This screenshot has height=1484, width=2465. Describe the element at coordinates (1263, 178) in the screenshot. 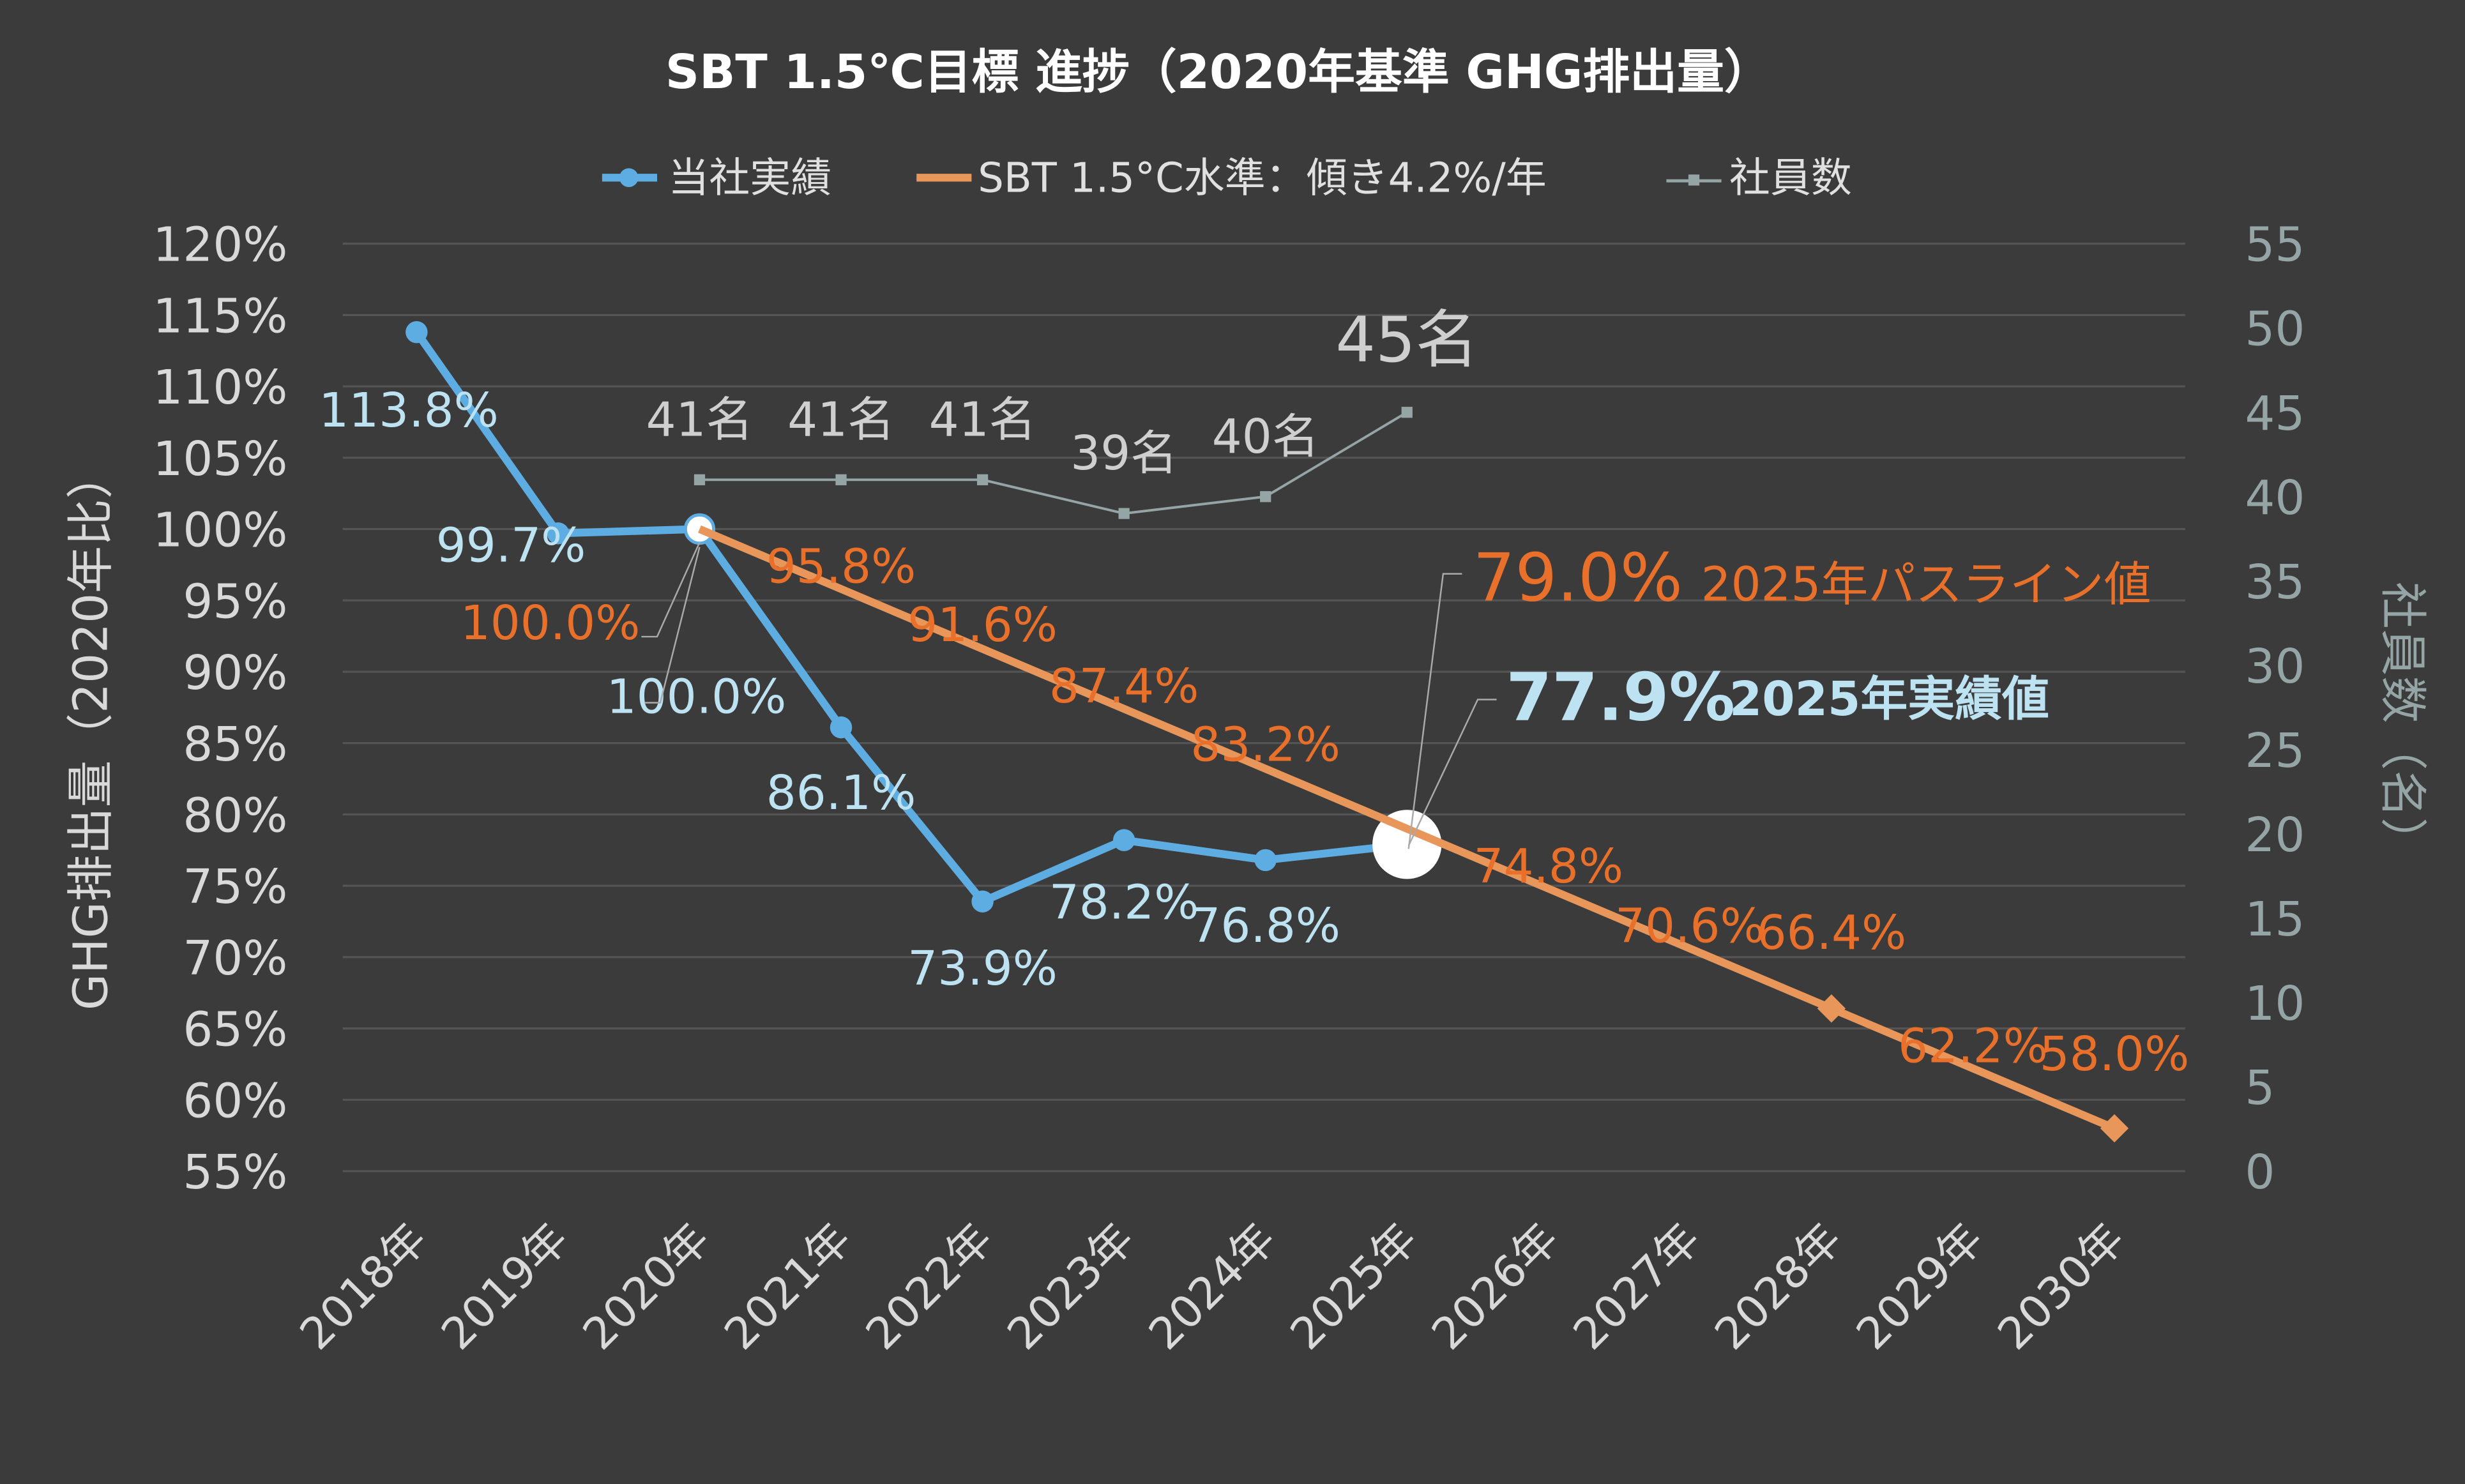

I see `legend-path-label: SBT 1.5°C水準：傾き4.2%/年` at that location.